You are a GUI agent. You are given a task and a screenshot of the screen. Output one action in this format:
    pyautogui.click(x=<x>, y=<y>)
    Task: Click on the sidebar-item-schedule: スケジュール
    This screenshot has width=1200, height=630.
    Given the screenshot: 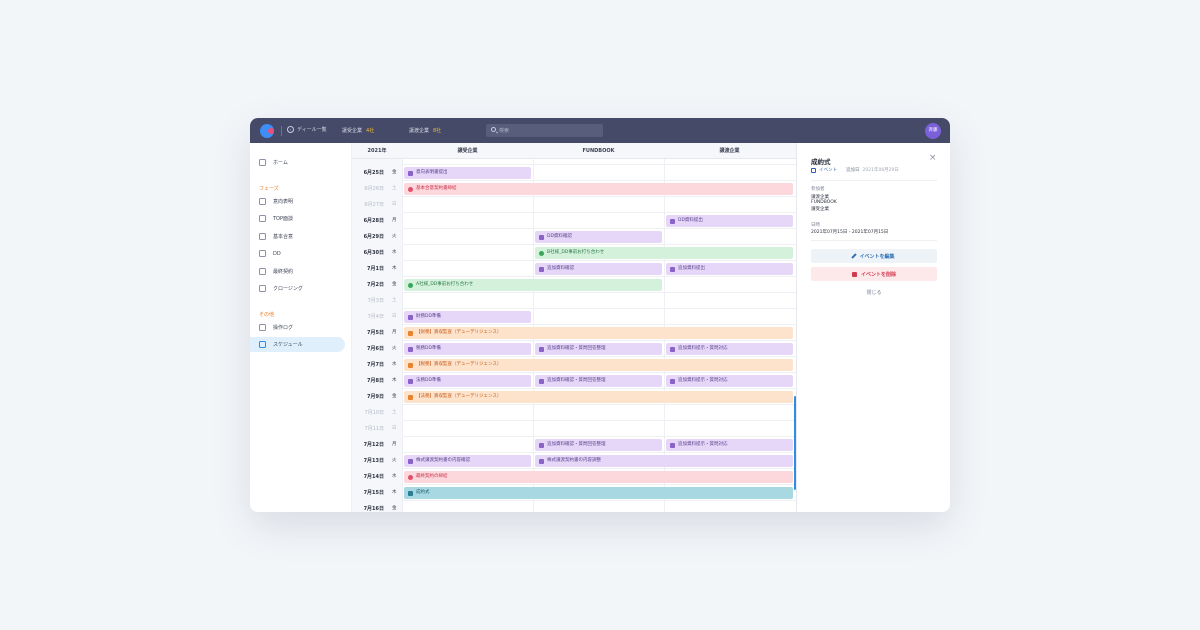 What is the action you would take?
    pyautogui.click(x=297, y=344)
    